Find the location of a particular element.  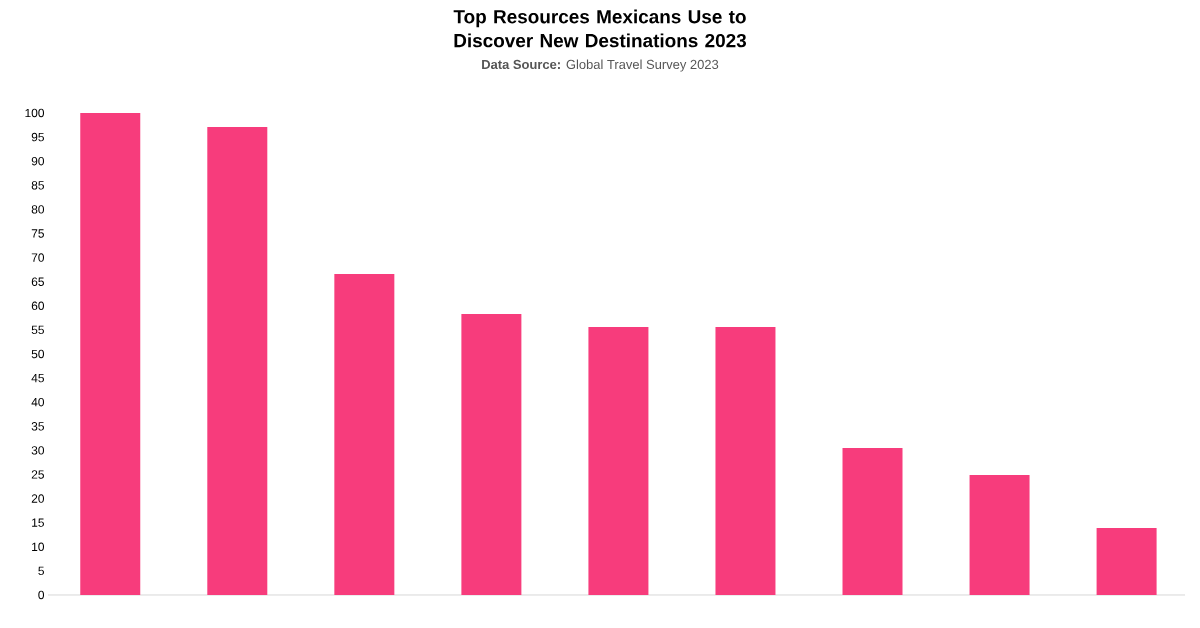

y-tick-label: 20 is located at coordinates (38, 498).